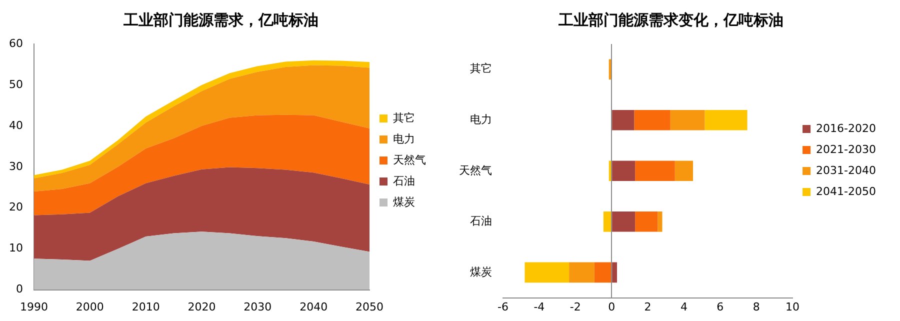 This screenshot has height=321, width=900. What do you see at coordinates (15, 248) in the screenshot?
I see `y-tick-label: 10` at bounding box center [15, 248].